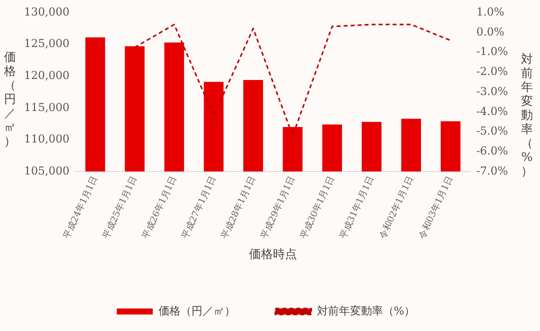 Image resolution: width=540 pixels, height=331 pixels. I want to click on x-tick-label: 平成31年1月1日, so click(357, 207).